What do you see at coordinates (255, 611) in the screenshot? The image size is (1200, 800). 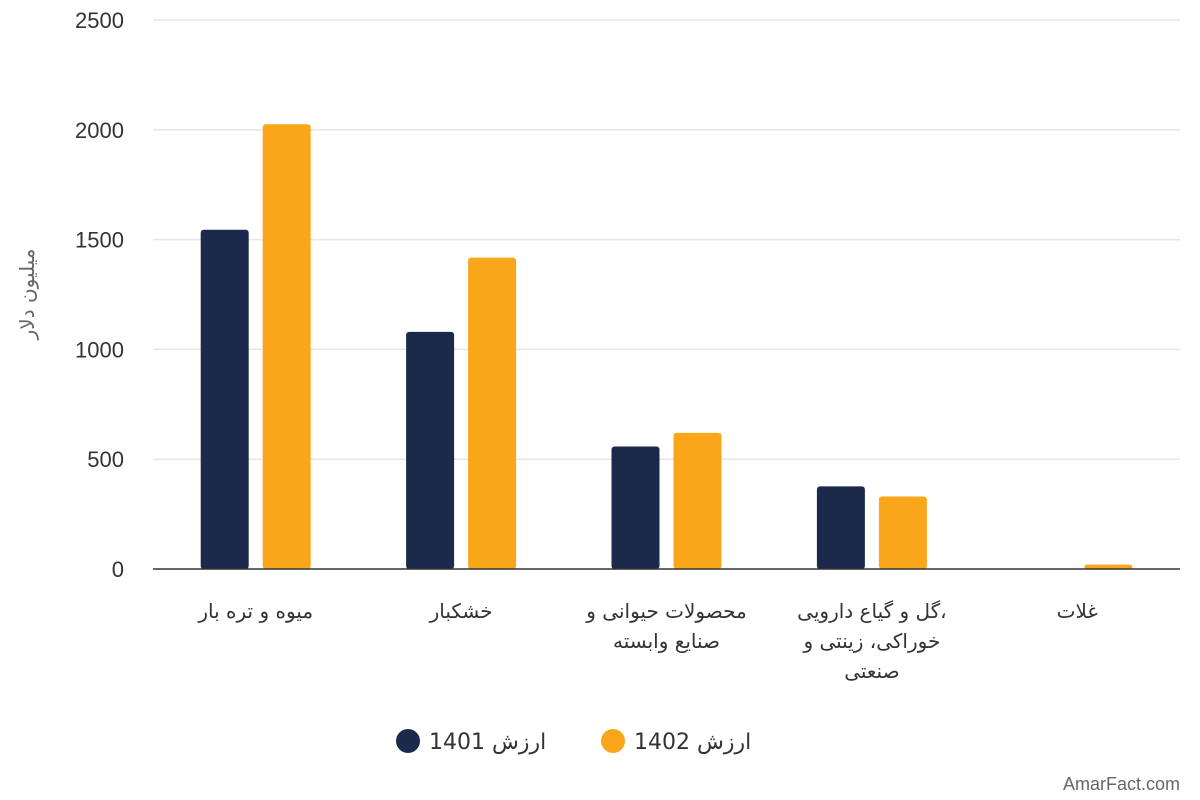 I see `x-category-label: میوه و تره بار` at bounding box center [255, 611].